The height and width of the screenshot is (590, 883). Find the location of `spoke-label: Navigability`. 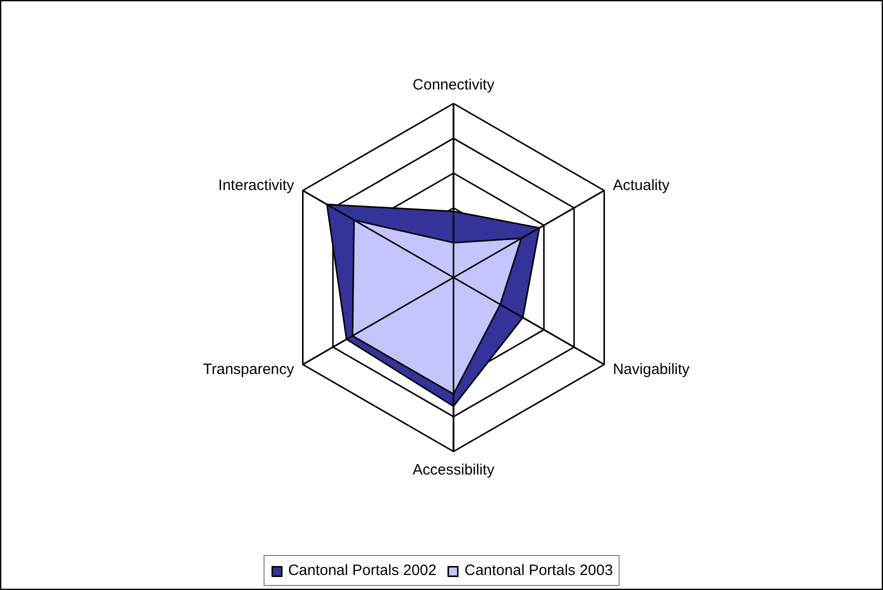

spoke-label: Navigability is located at coordinates (651, 369).